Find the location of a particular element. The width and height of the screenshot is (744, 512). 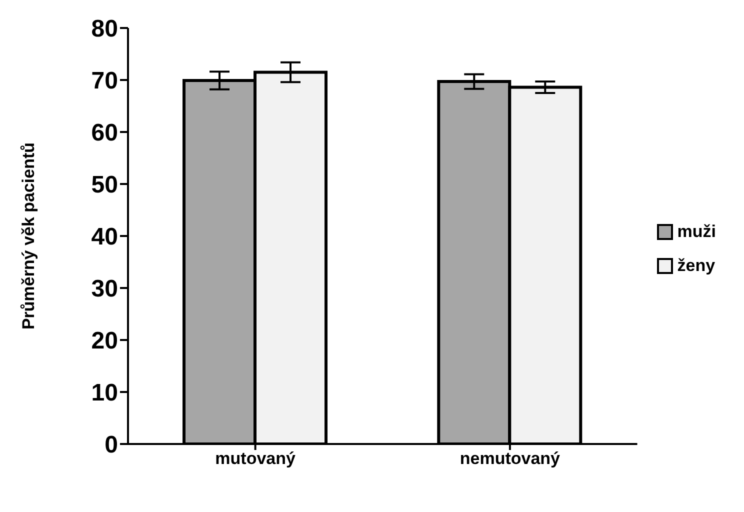

x-tick-label: nemutovaný is located at coordinates (510, 458).